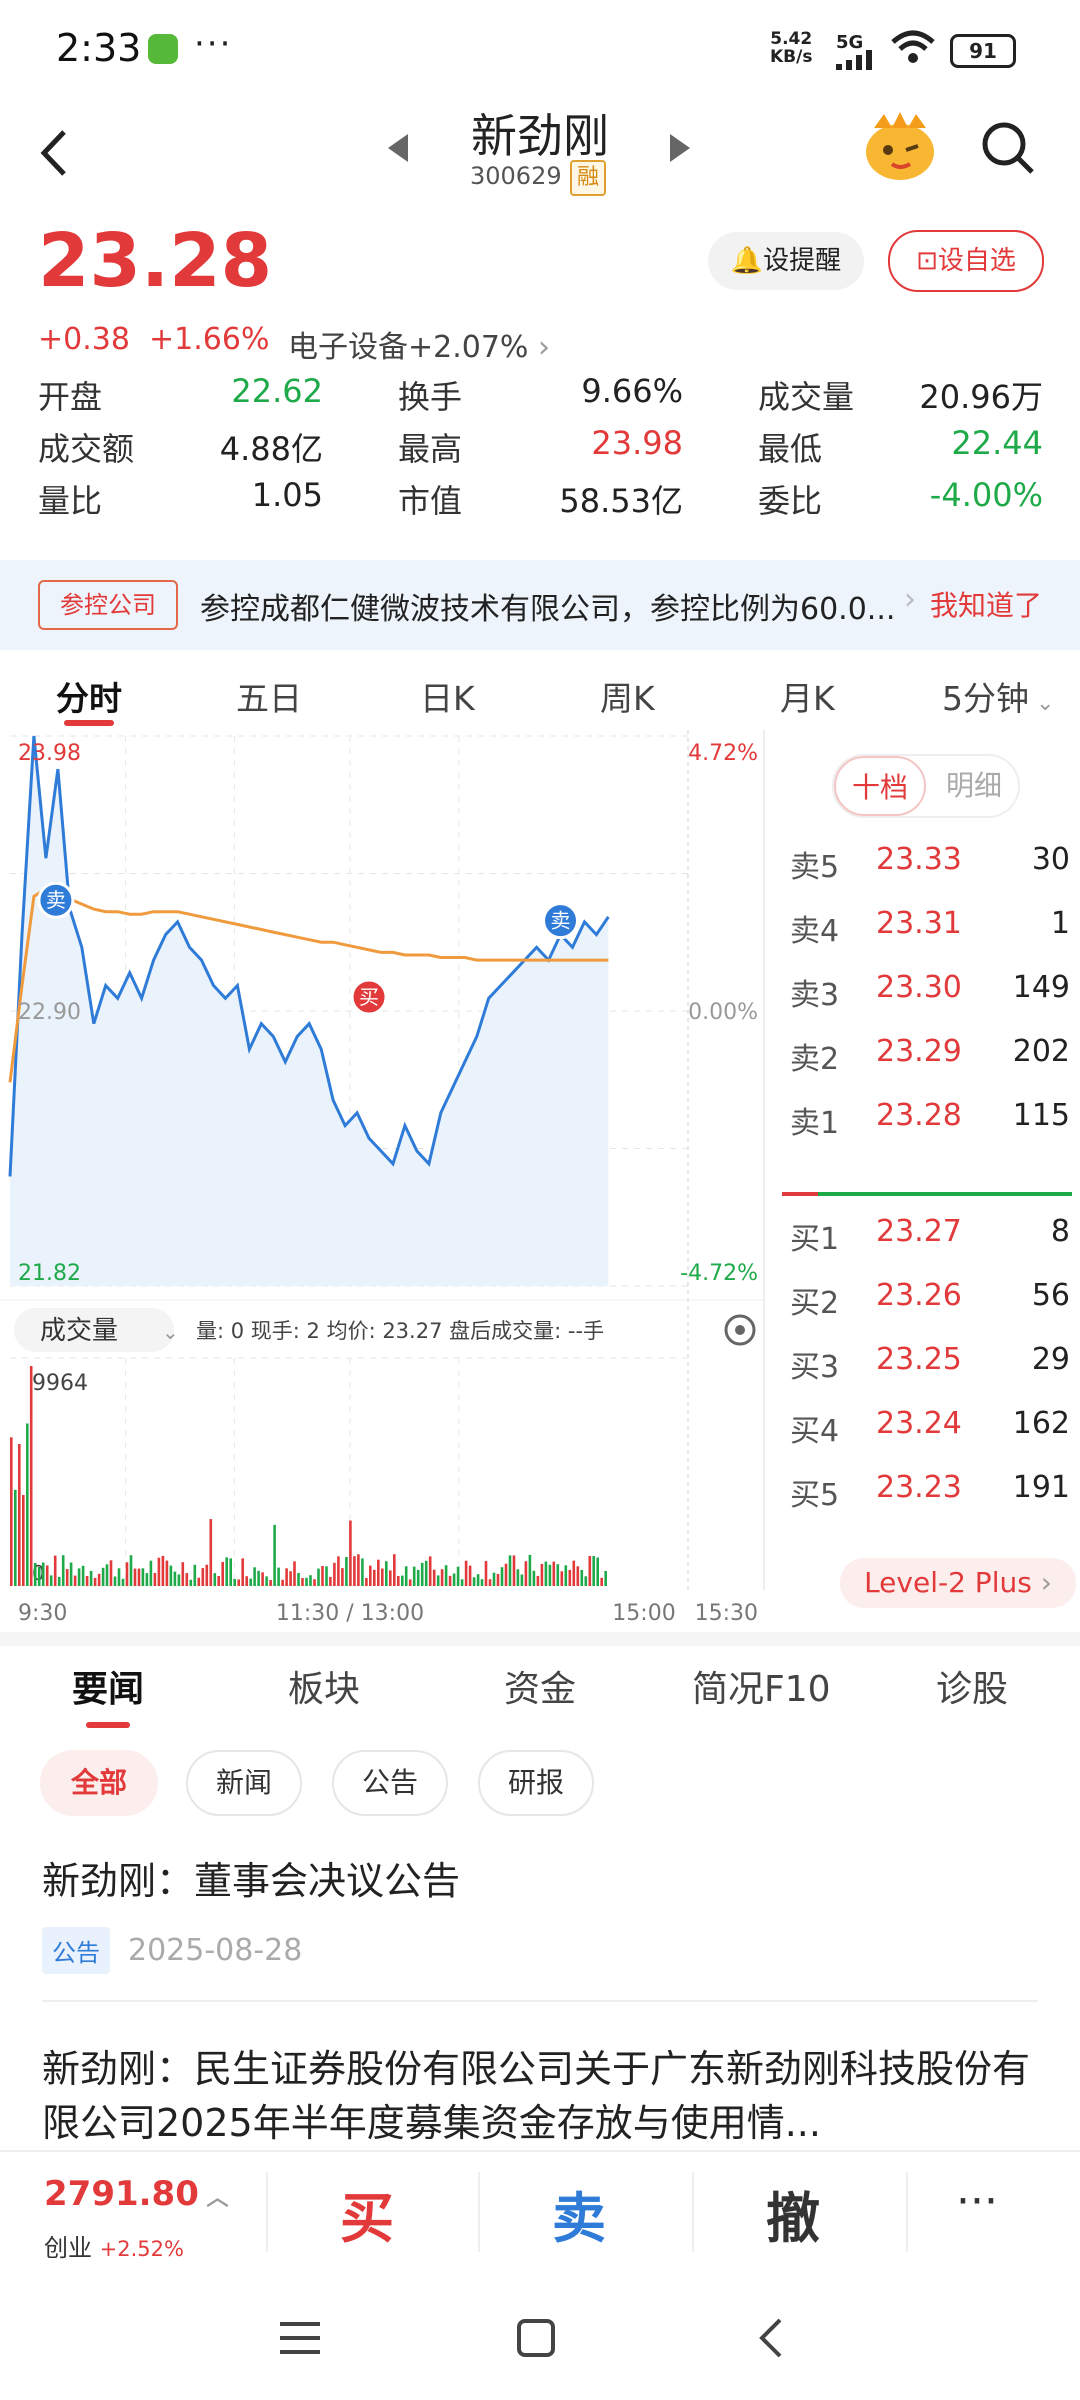 The image size is (1080, 2400). What do you see at coordinates (770, 2338) in the screenshot?
I see `back-nav-icon` at bounding box center [770, 2338].